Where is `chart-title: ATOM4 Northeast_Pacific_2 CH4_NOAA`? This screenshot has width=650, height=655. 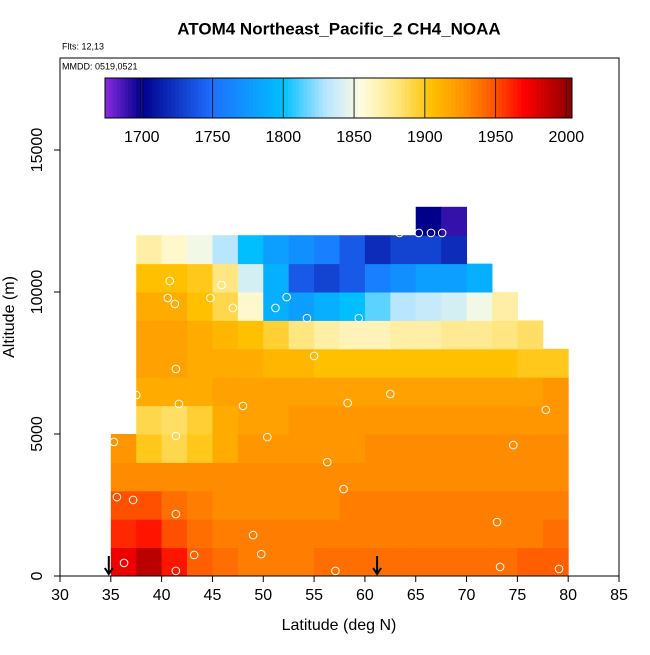 chart-title: ATOM4 Northeast_Pacific_2 CH4_NOAA is located at coordinates (338, 28).